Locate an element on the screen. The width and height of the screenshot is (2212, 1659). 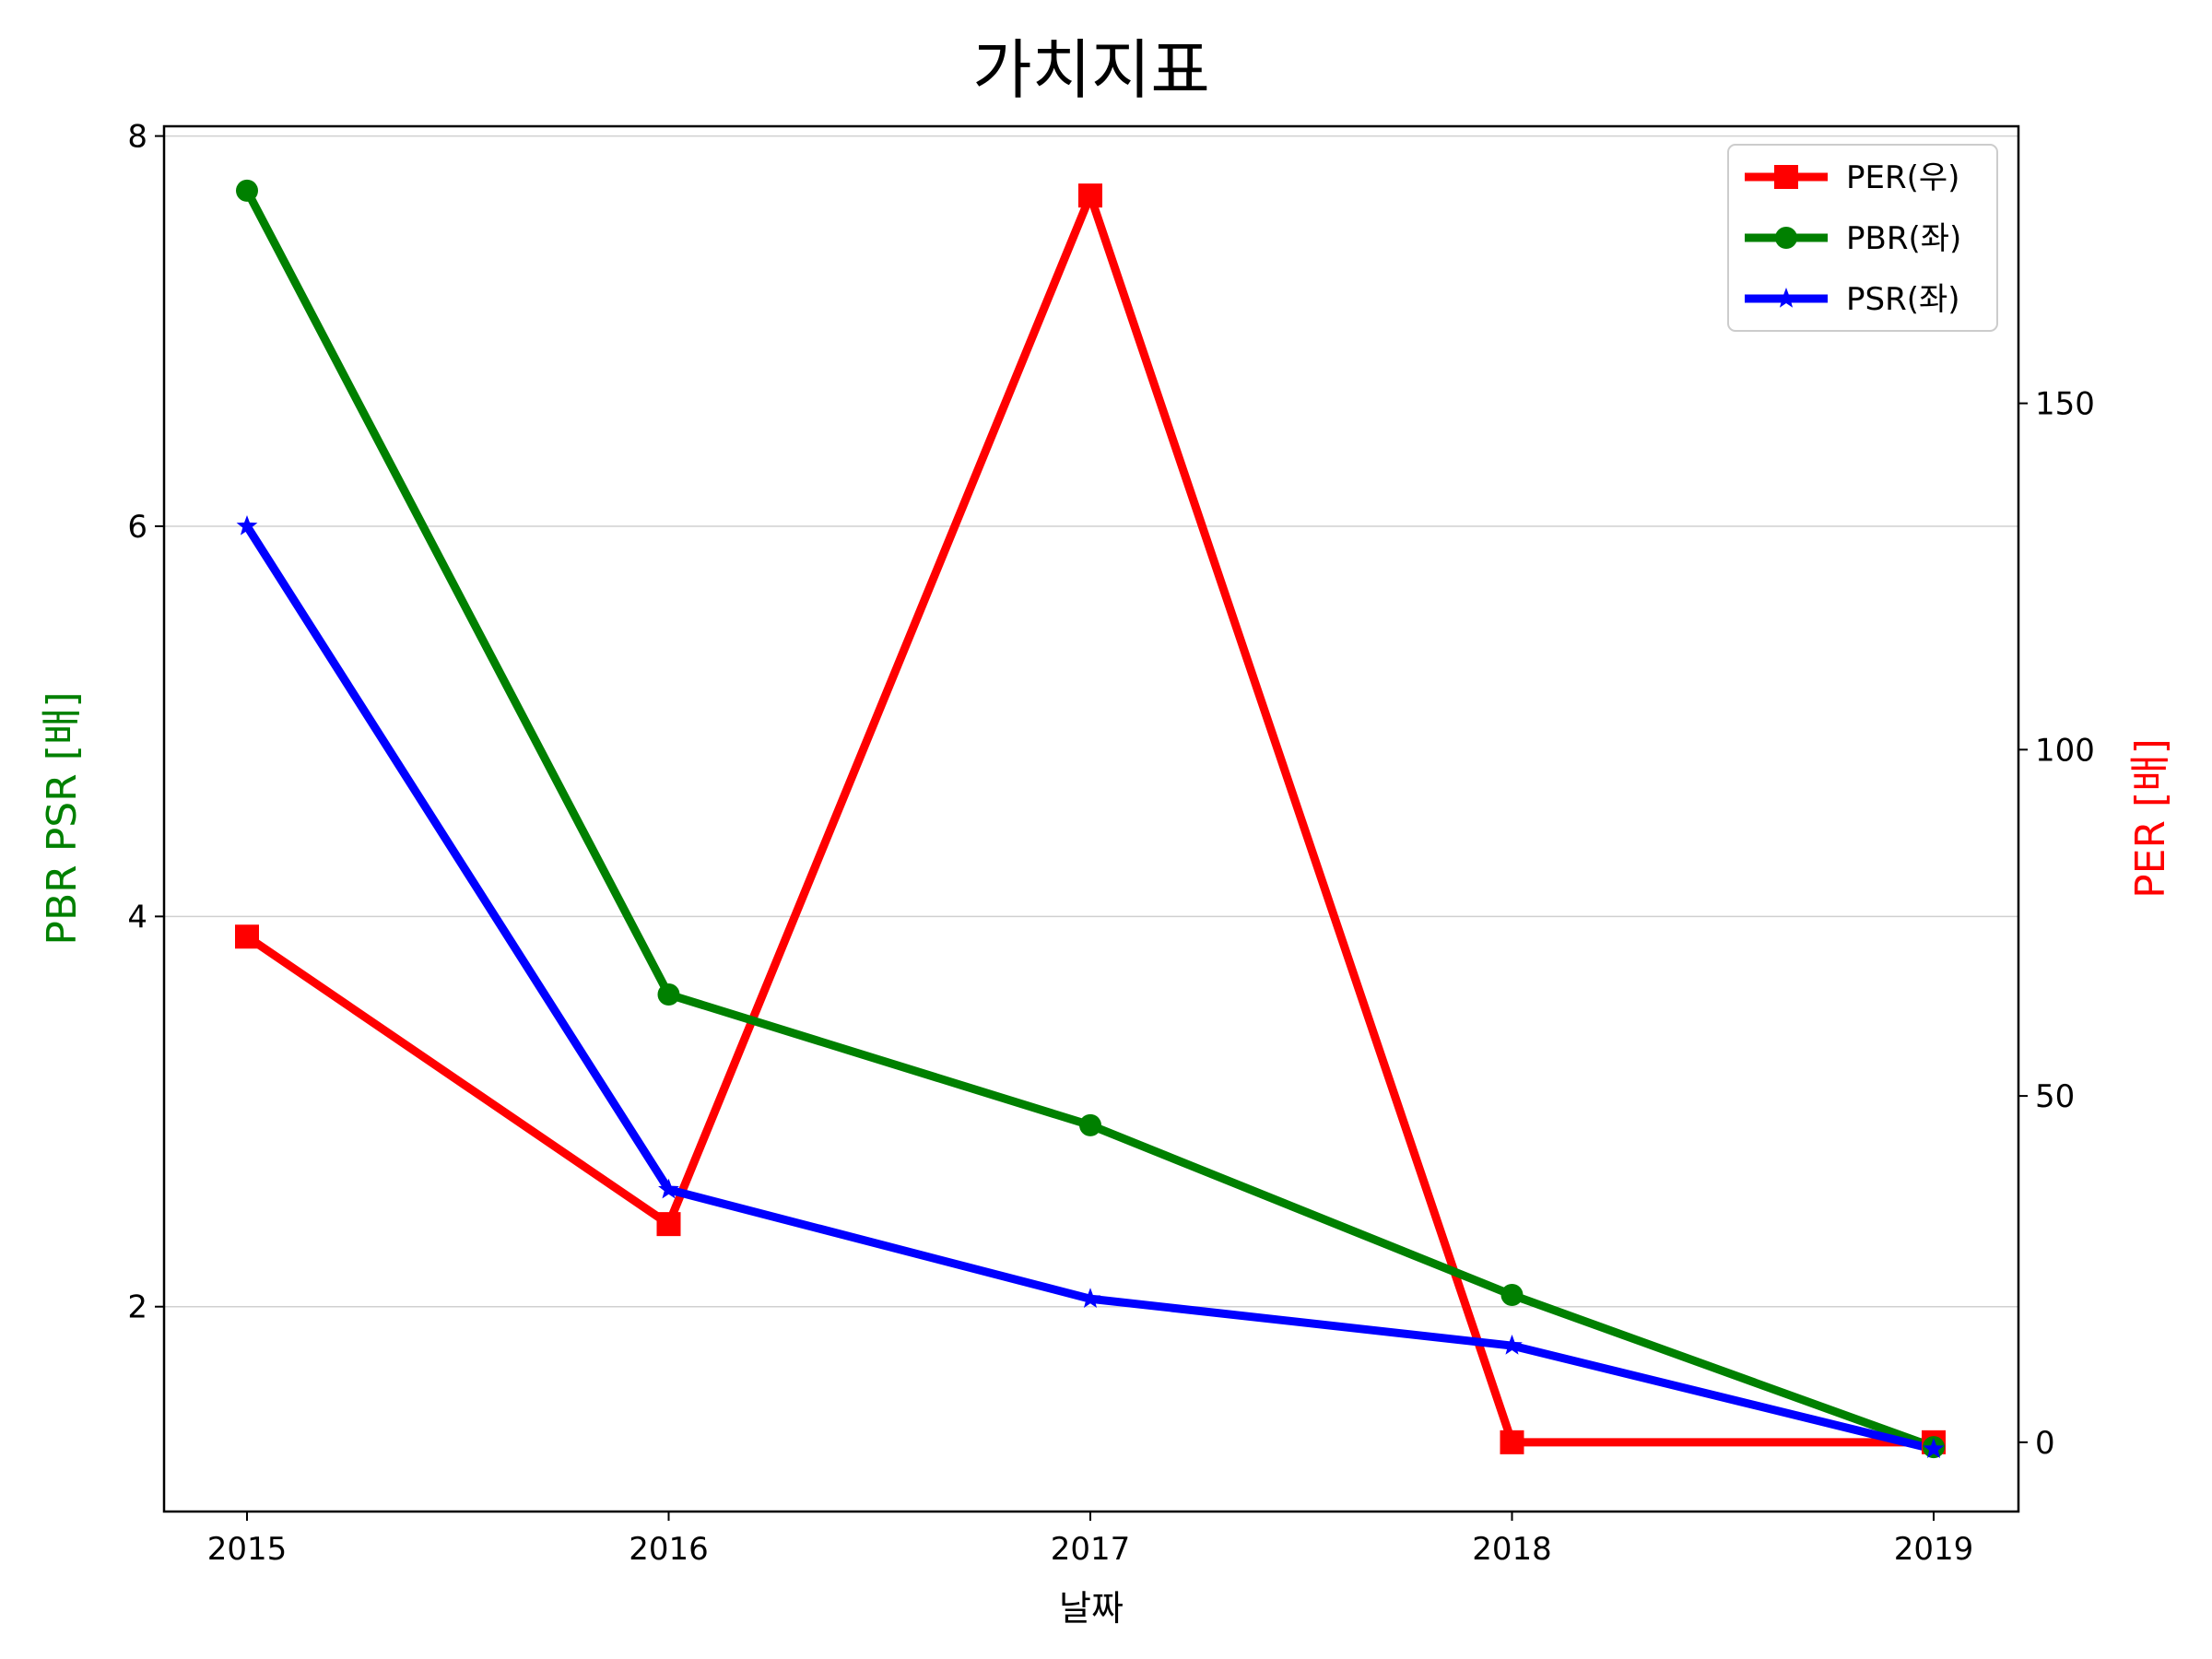
chart-title: 가치지표 is located at coordinates (1091, 70).